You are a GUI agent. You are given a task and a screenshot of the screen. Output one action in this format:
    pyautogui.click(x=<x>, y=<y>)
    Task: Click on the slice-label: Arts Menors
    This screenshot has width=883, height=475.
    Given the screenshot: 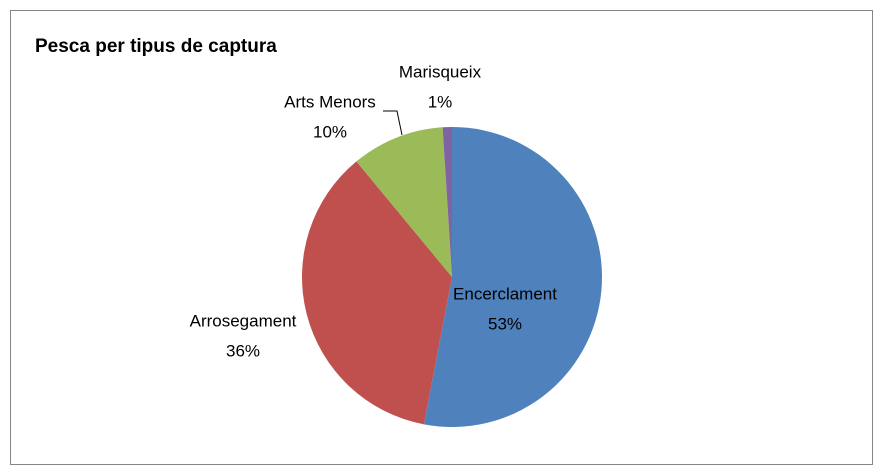 What is the action you would take?
    pyautogui.click(x=330, y=101)
    